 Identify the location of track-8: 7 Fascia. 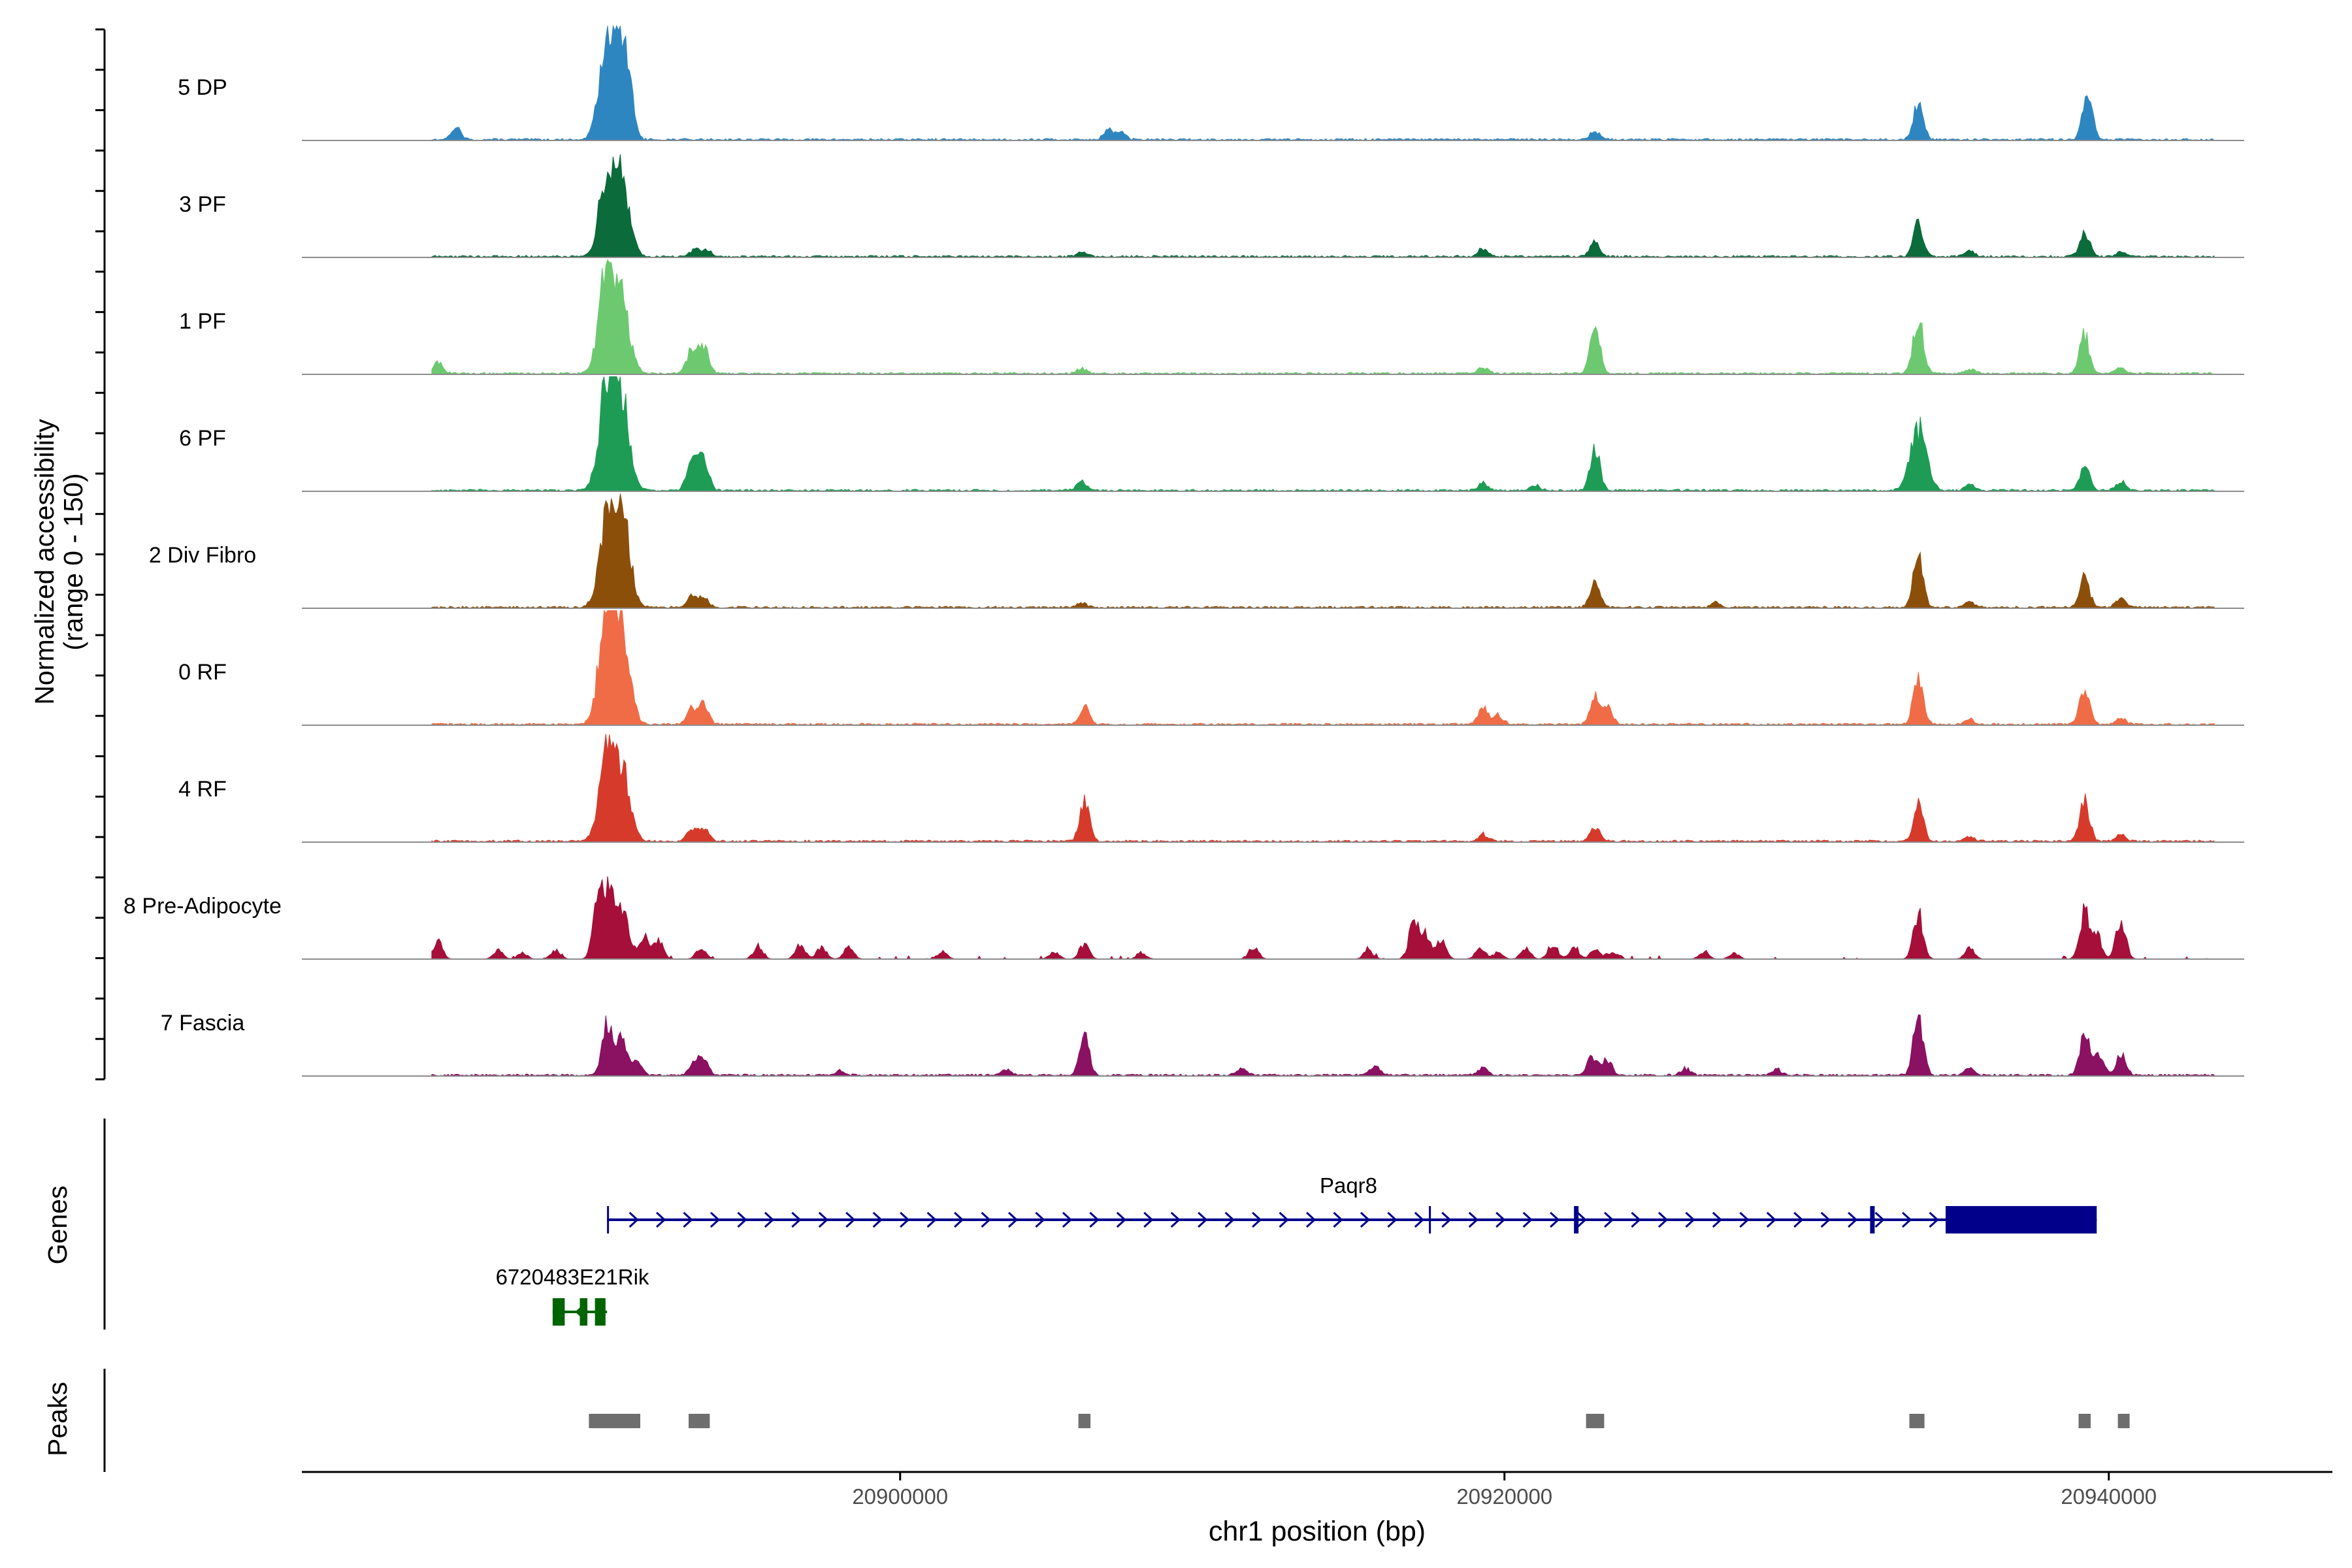
(1202, 1044).